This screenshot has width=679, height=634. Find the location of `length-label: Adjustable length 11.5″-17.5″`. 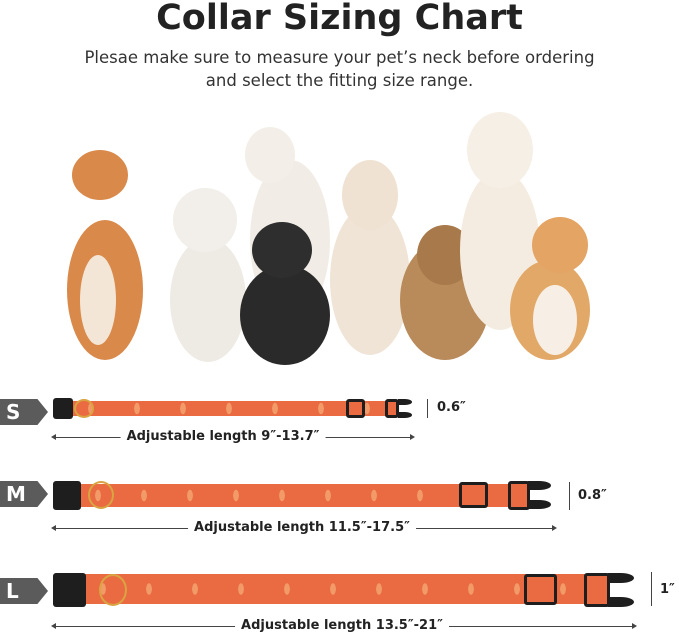

length-label: Adjustable length 11.5″-17.5″ is located at coordinates (302, 527).